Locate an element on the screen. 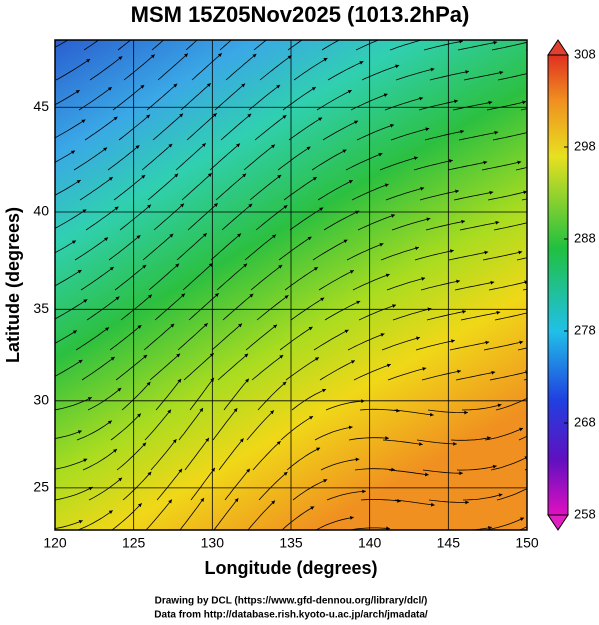  x-tick-label: 150 is located at coordinates (527, 543).